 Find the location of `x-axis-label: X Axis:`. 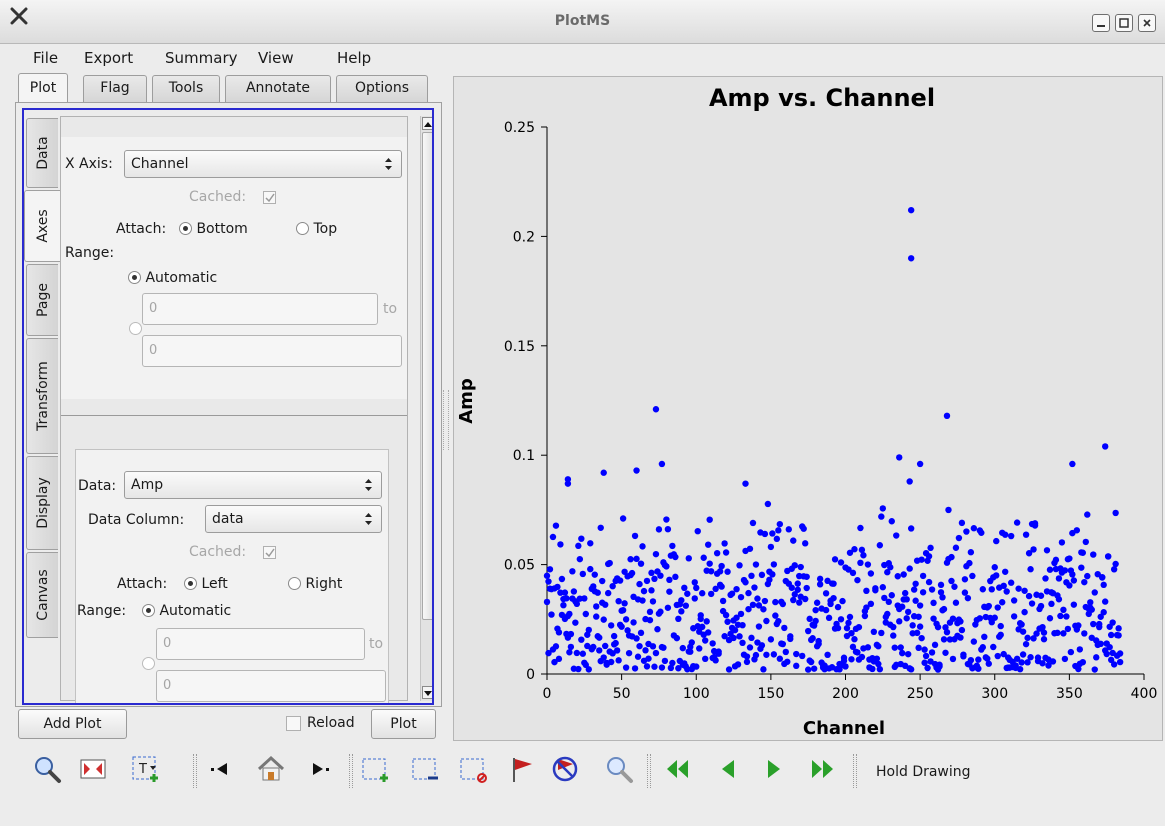

x-axis-label: X Axis: is located at coordinates (89, 164).